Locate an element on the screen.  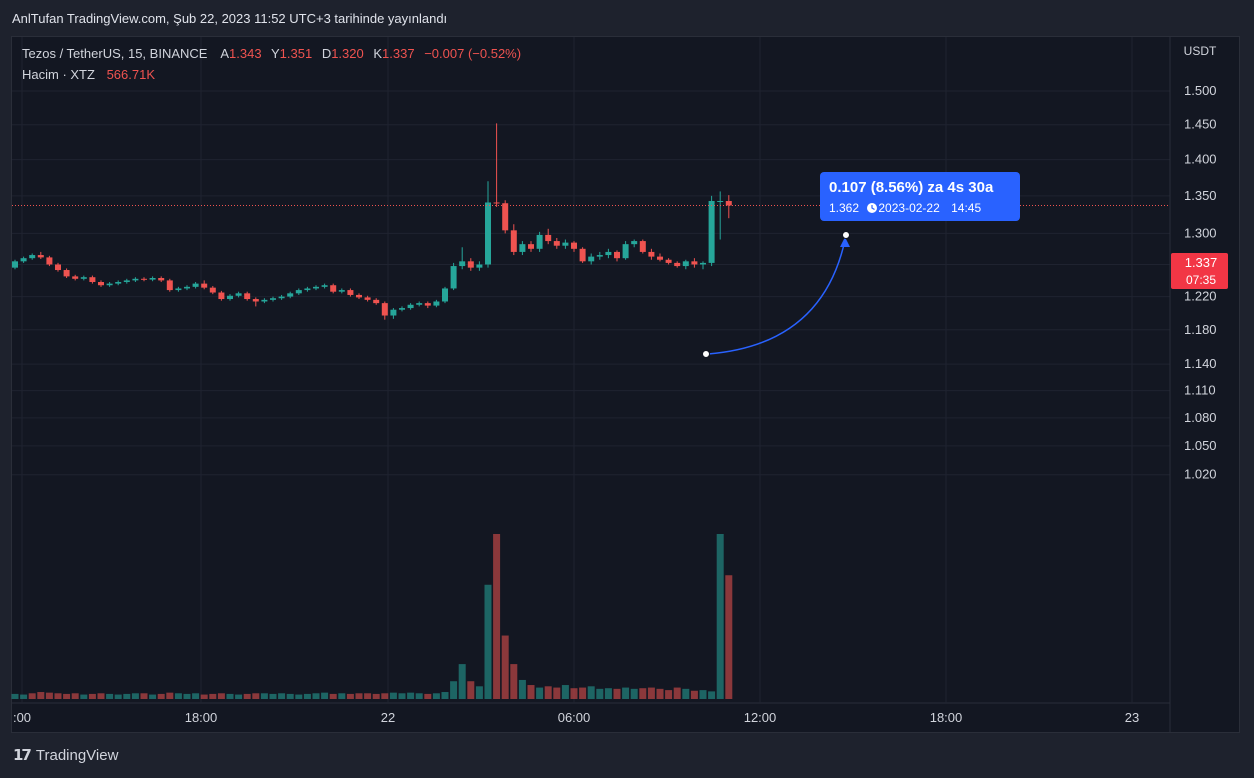
price-tick-label: 1.110 is located at coordinates (1200, 390).